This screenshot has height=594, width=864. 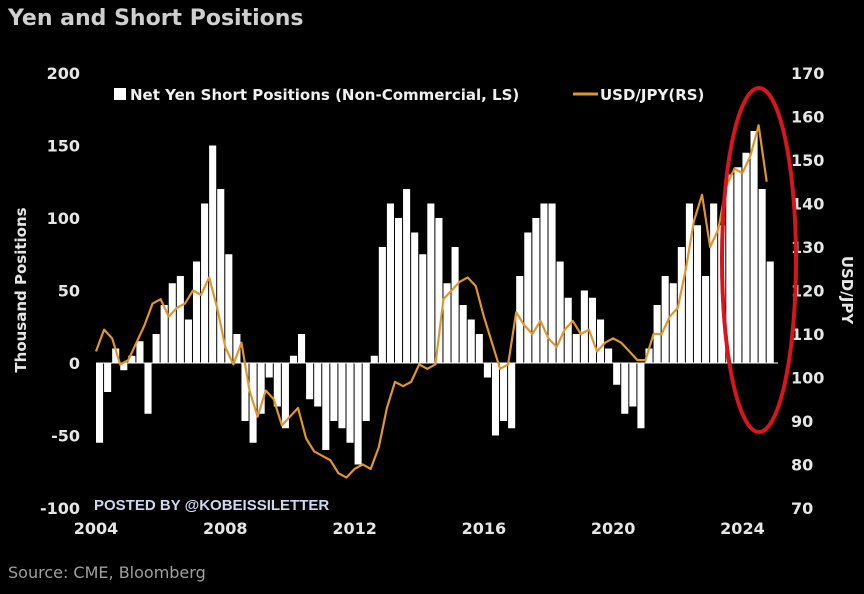 What do you see at coordinates (225, 528) in the screenshot?
I see `x-tick-label: 2008` at bounding box center [225, 528].